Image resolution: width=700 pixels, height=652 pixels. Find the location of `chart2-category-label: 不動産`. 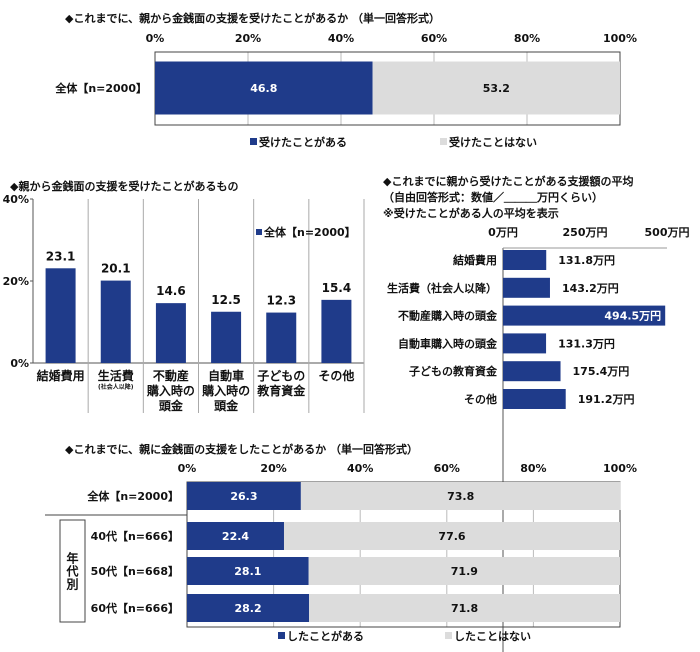

chart2-category-label: 不動産 is located at coordinates (171, 375).